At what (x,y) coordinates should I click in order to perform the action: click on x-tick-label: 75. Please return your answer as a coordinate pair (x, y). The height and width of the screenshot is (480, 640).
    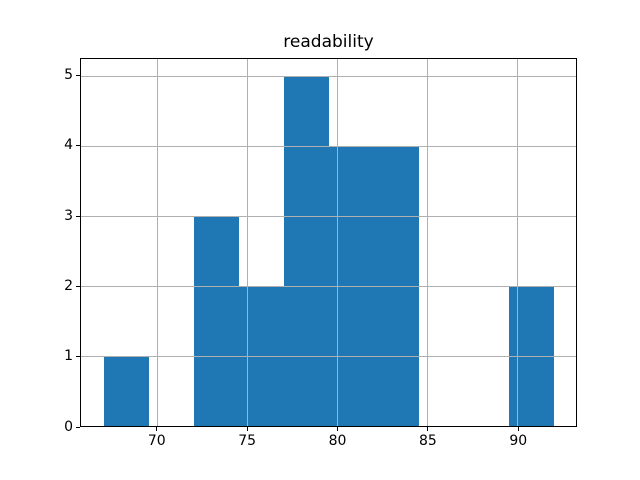
    Looking at the image, I should click on (247, 441).